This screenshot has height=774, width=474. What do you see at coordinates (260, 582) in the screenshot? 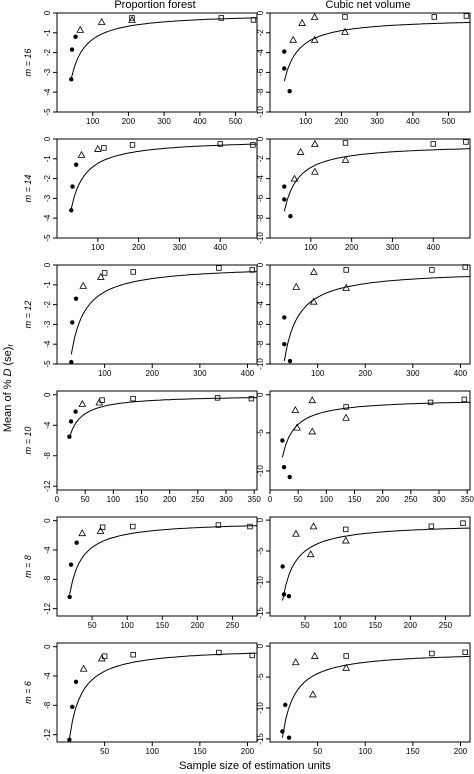
I see `y-tick-label: -10` at bounding box center [260, 582].